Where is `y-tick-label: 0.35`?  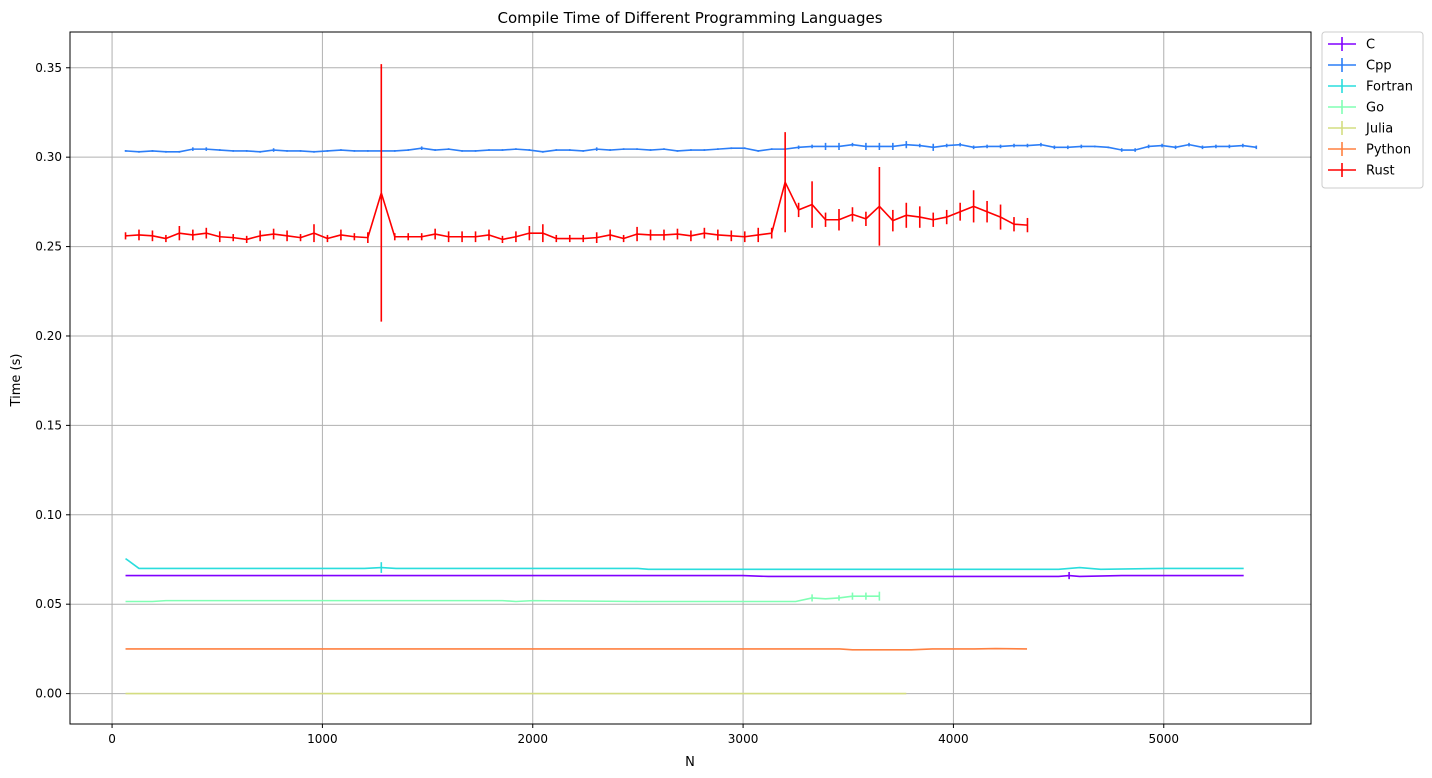
y-tick-label: 0.35 is located at coordinates (48, 68).